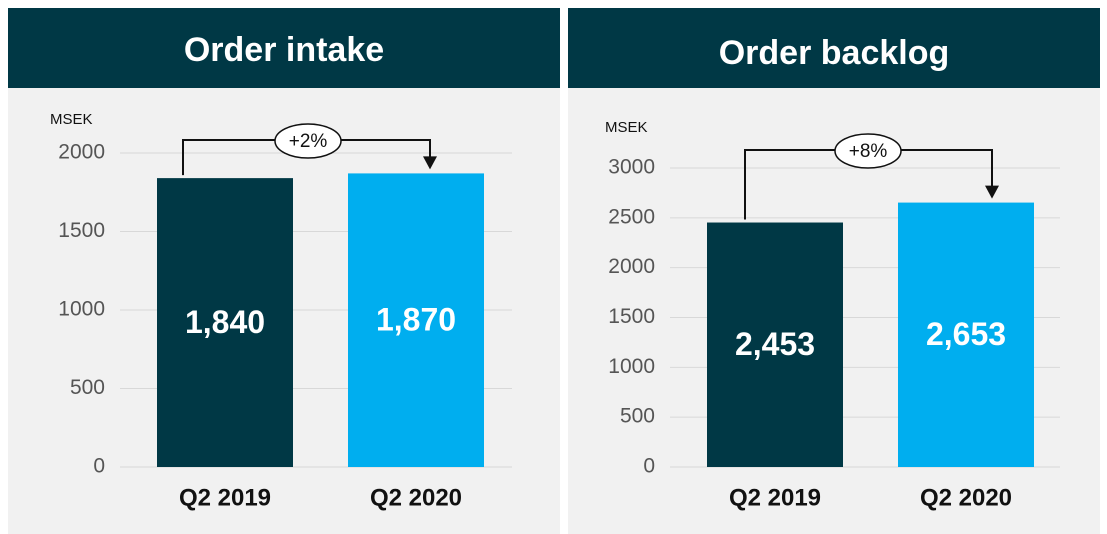 The height and width of the screenshot is (534, 1107). I want to click on y-tick-label: 3000, so click(631, 167).